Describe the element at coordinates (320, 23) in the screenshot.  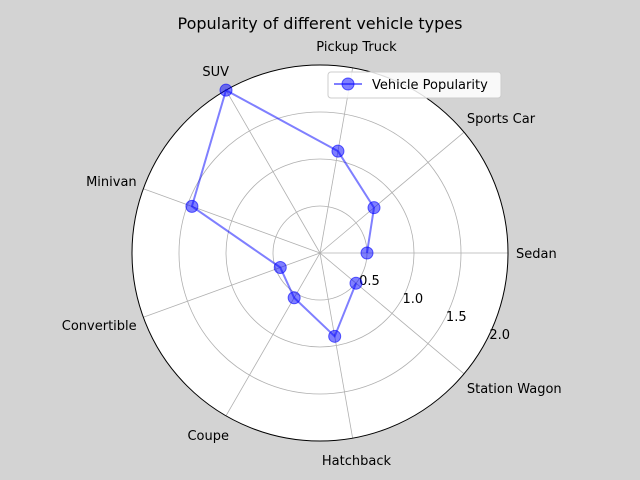
I see `chart-title: Popularity of different vehicle types` at that location.